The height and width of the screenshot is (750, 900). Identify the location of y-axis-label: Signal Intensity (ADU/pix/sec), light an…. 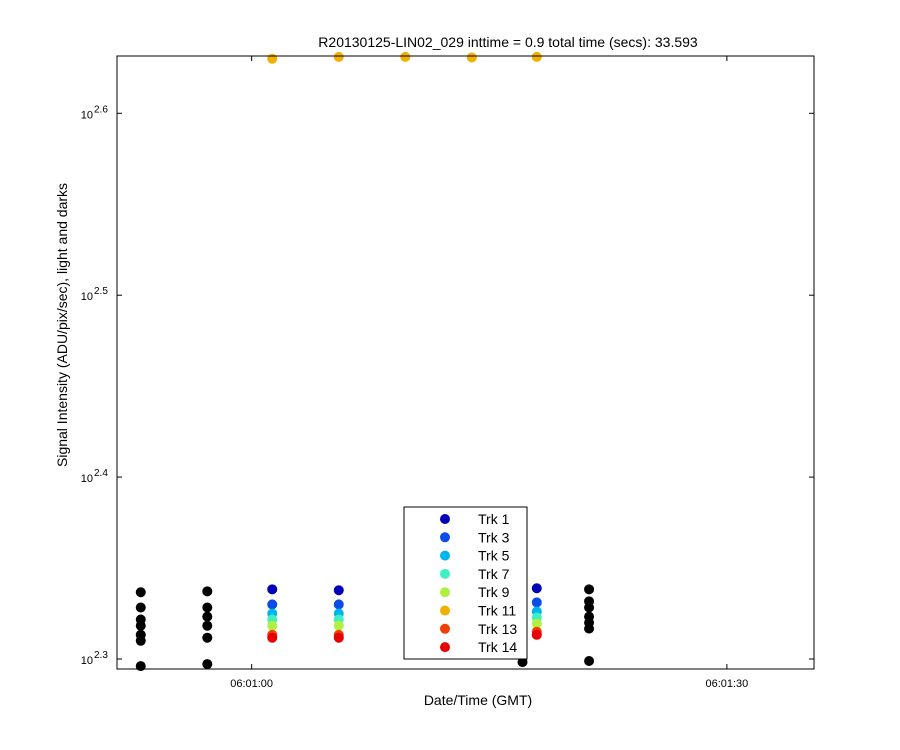
(62, 325).